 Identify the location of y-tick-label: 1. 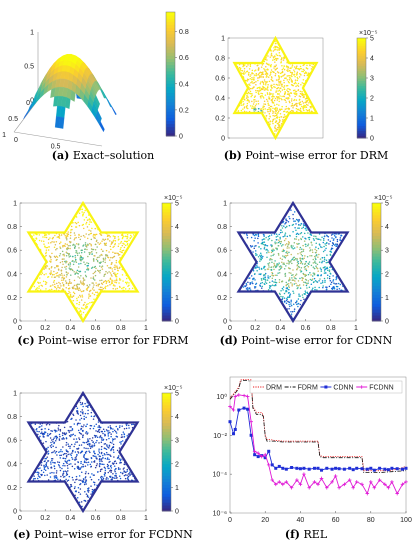
(4, 135).